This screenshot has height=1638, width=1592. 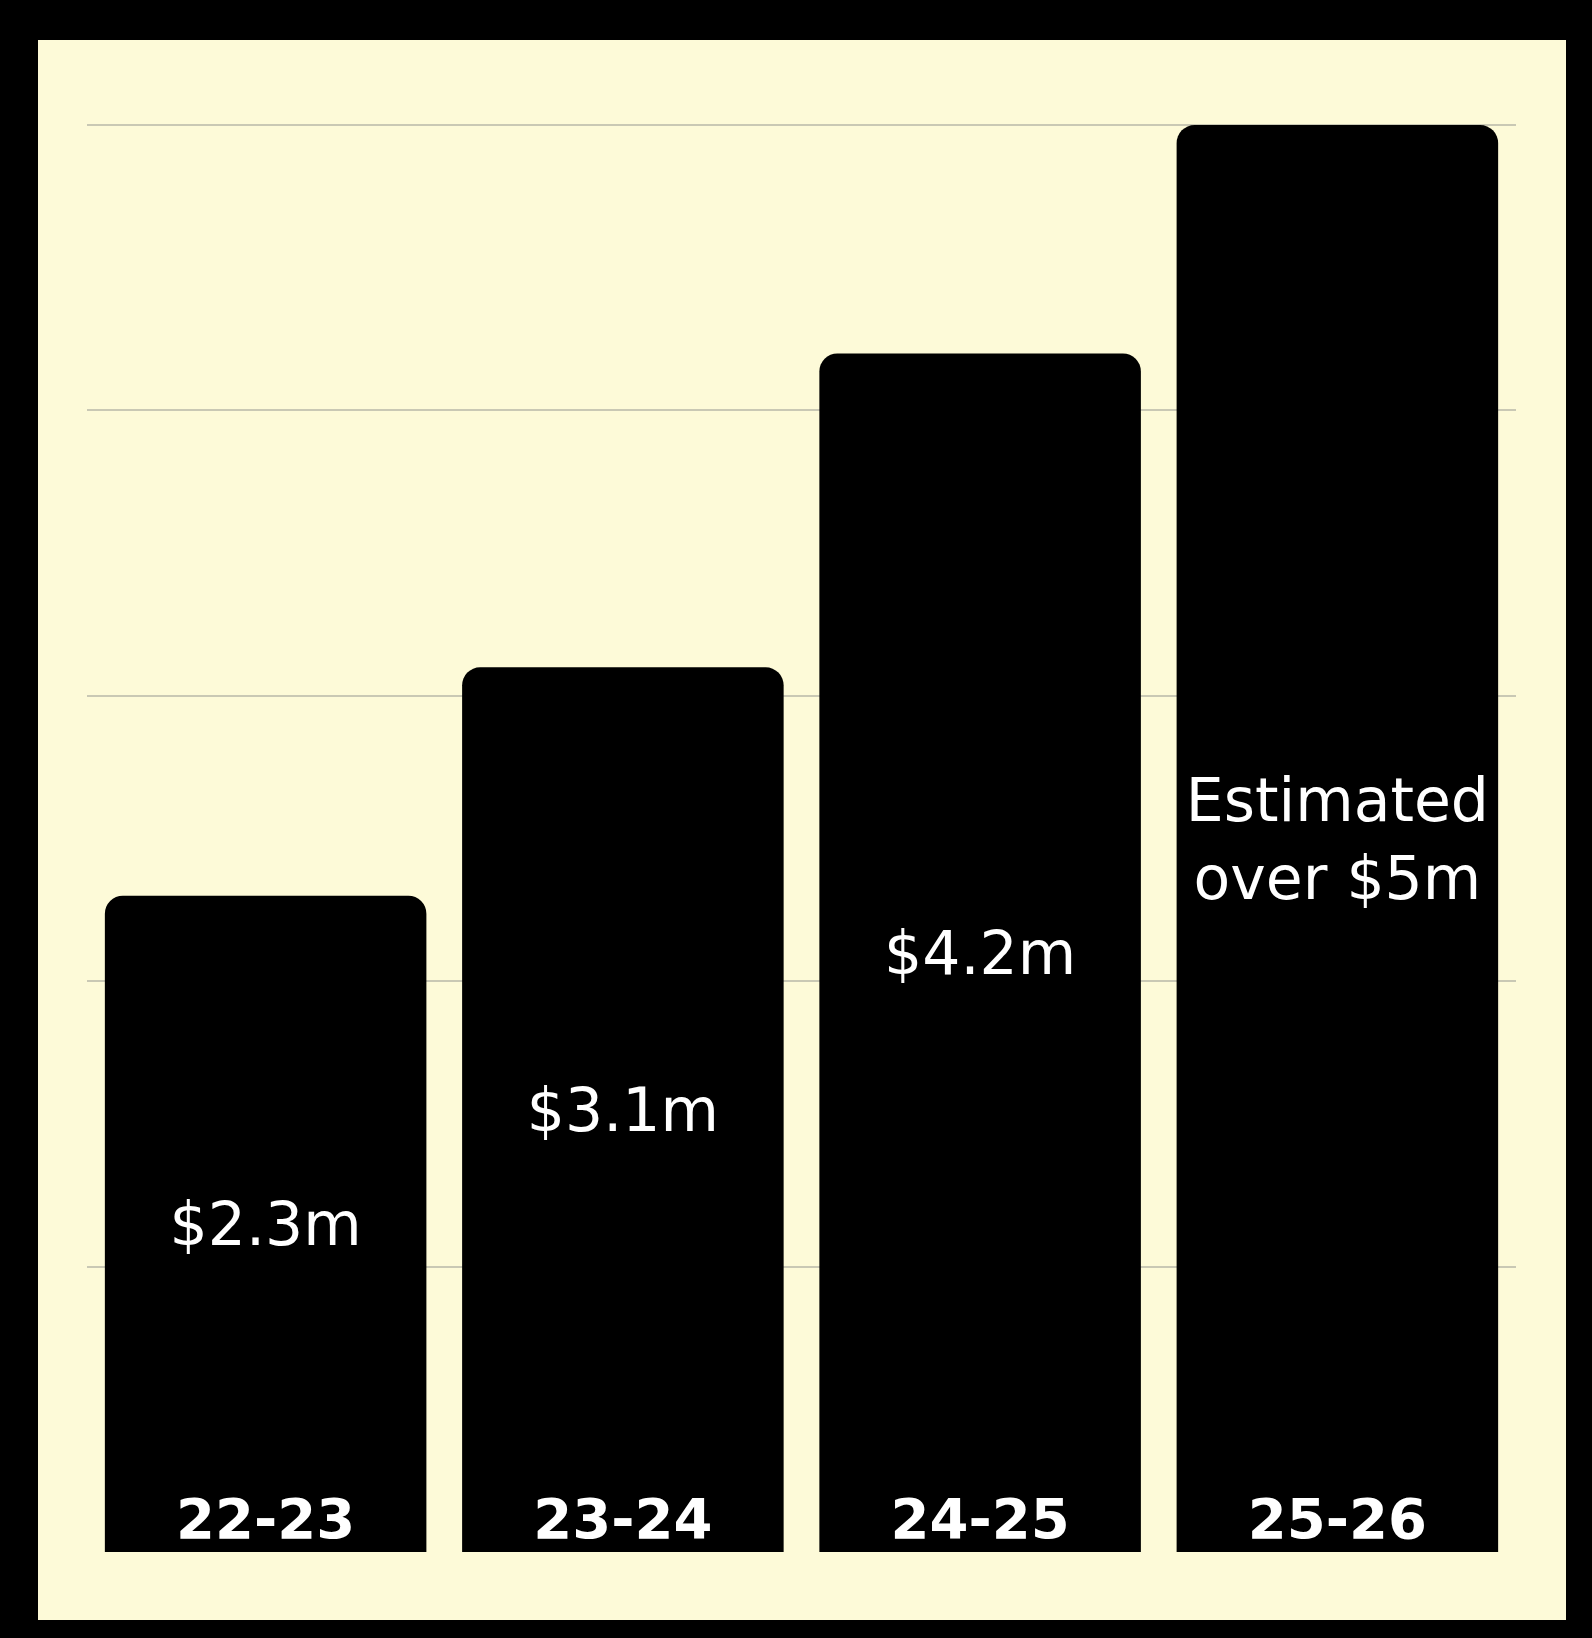 What do you see at coordinates (623, 1518) in the screenshot?
I see `x-tick-label: 23-24` at bounding box center [623, 1518].